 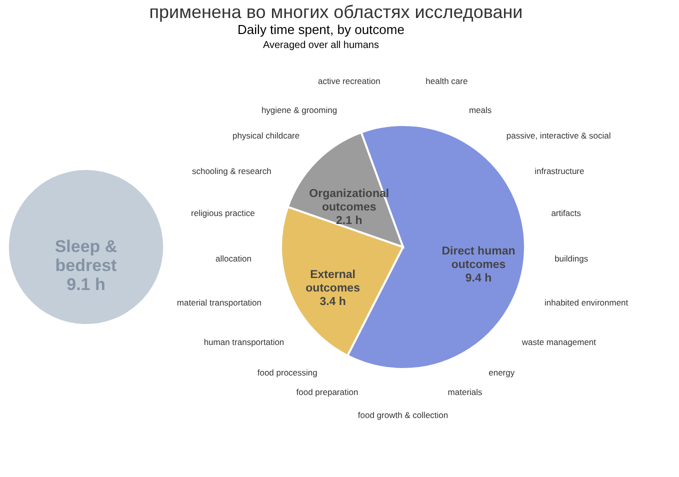 What do you see at coordinates (333, 282) in the screenshot?
I see `category-label: External outcomes` at bounding box center [333, 282].